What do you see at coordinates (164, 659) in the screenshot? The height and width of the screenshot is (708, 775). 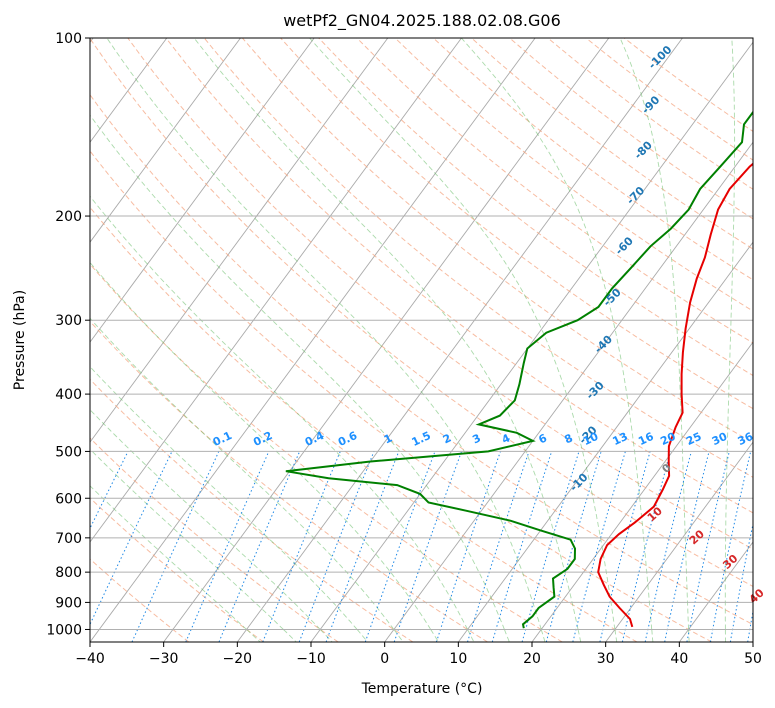 I see `x-tick-label: −30` at bounding box center [164, 659].